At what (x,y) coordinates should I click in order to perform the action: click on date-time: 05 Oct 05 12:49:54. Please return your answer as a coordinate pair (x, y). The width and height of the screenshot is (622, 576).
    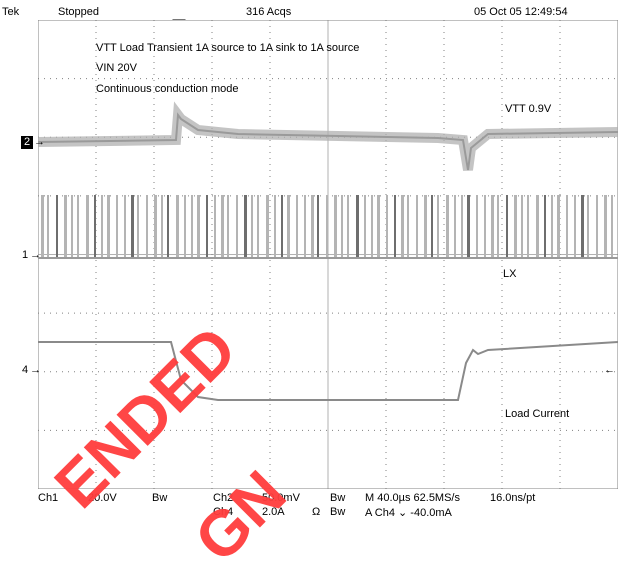
    Looking at the image, I should click on (521, 12).